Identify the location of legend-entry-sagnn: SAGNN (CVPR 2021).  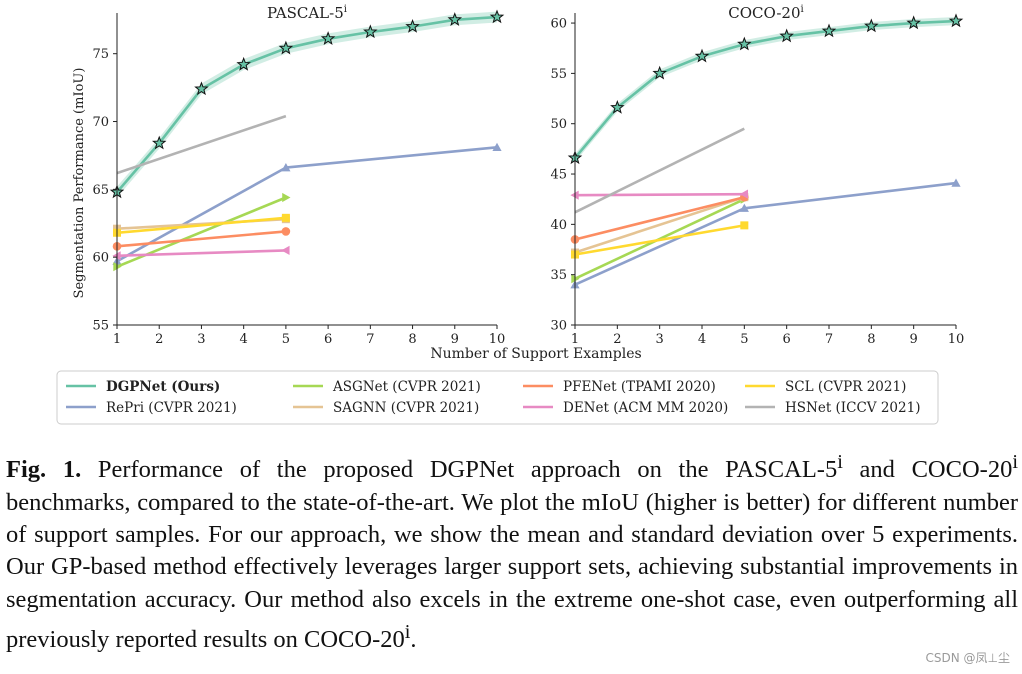
(386, 408).